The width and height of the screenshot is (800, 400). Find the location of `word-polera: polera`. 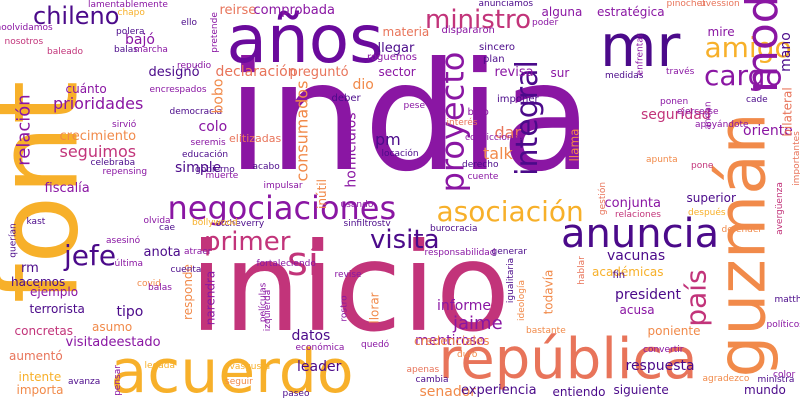

word-polera: polera is located at coordinates (130, 31).